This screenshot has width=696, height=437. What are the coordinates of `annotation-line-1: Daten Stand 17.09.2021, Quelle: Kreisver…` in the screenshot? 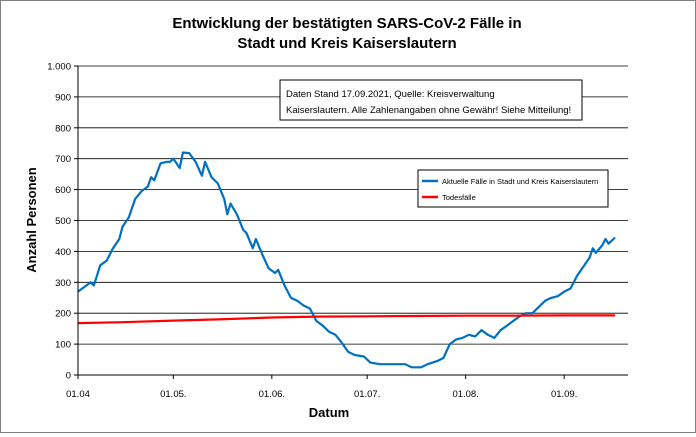 It's located at (390, 94).